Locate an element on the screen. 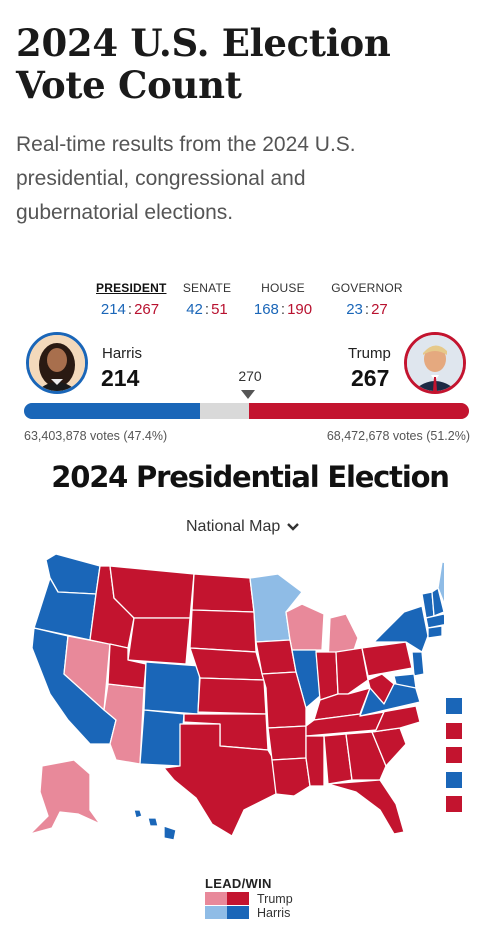 The width and height of the screenshot is (500, 931). tab-president-score: 214:267 is located at coordinates (130, 310).